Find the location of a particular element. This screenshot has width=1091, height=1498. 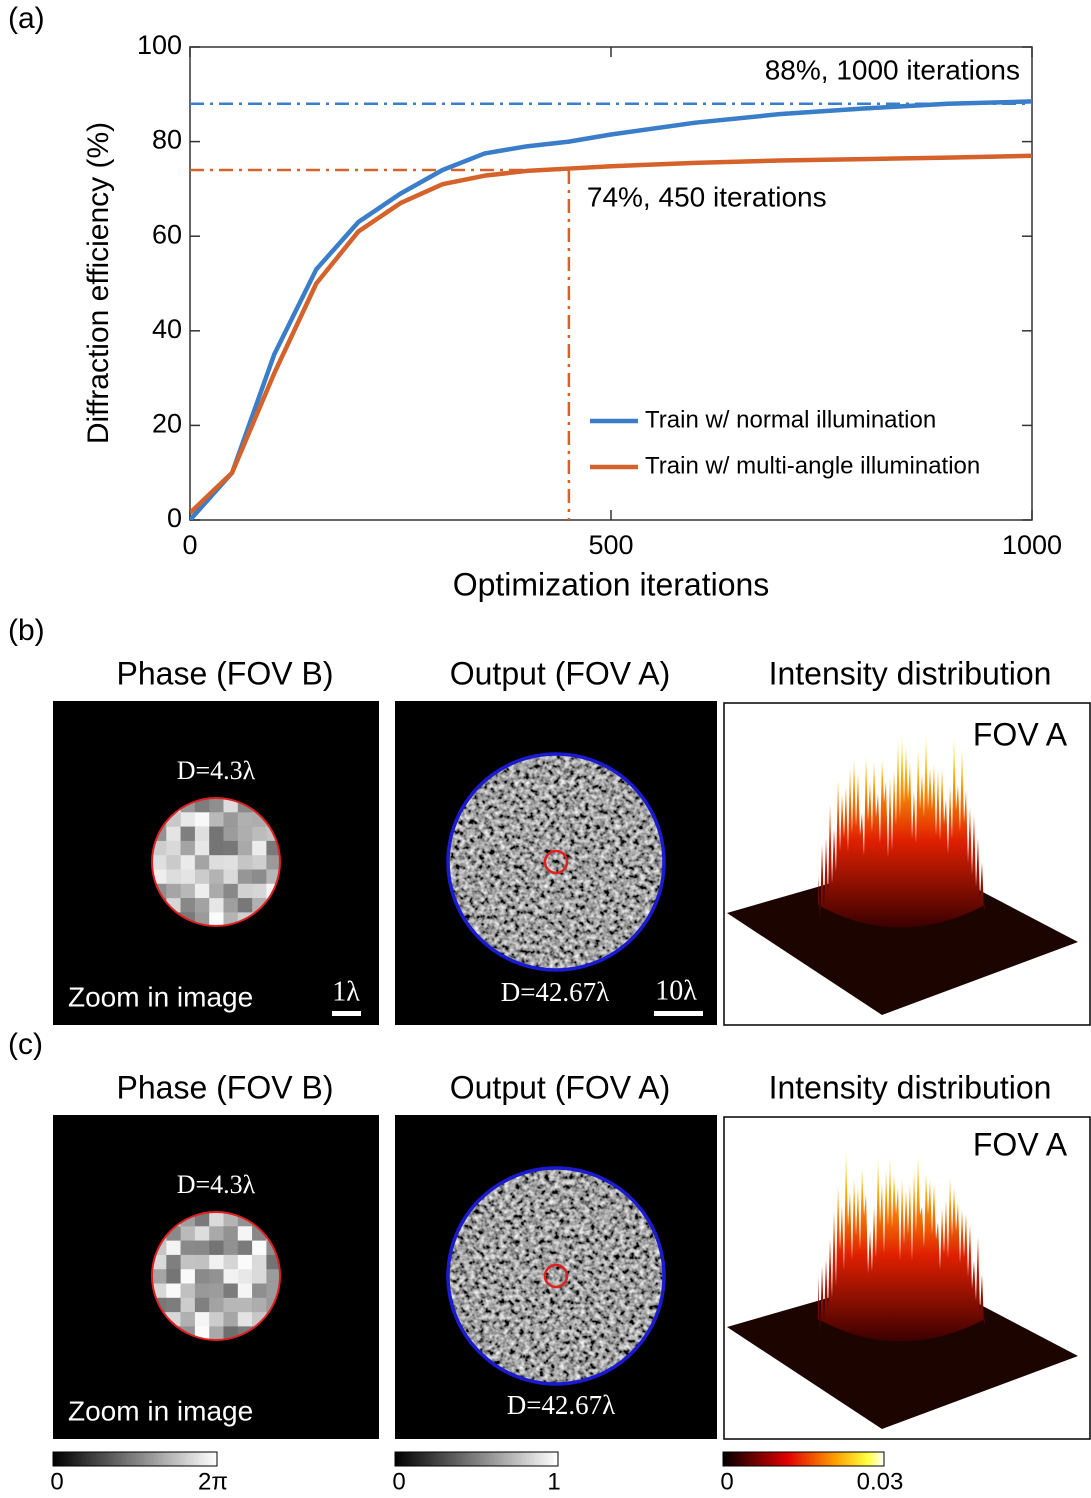

x-axis-label: Optimization iterations is located at coordinates (611, 584).